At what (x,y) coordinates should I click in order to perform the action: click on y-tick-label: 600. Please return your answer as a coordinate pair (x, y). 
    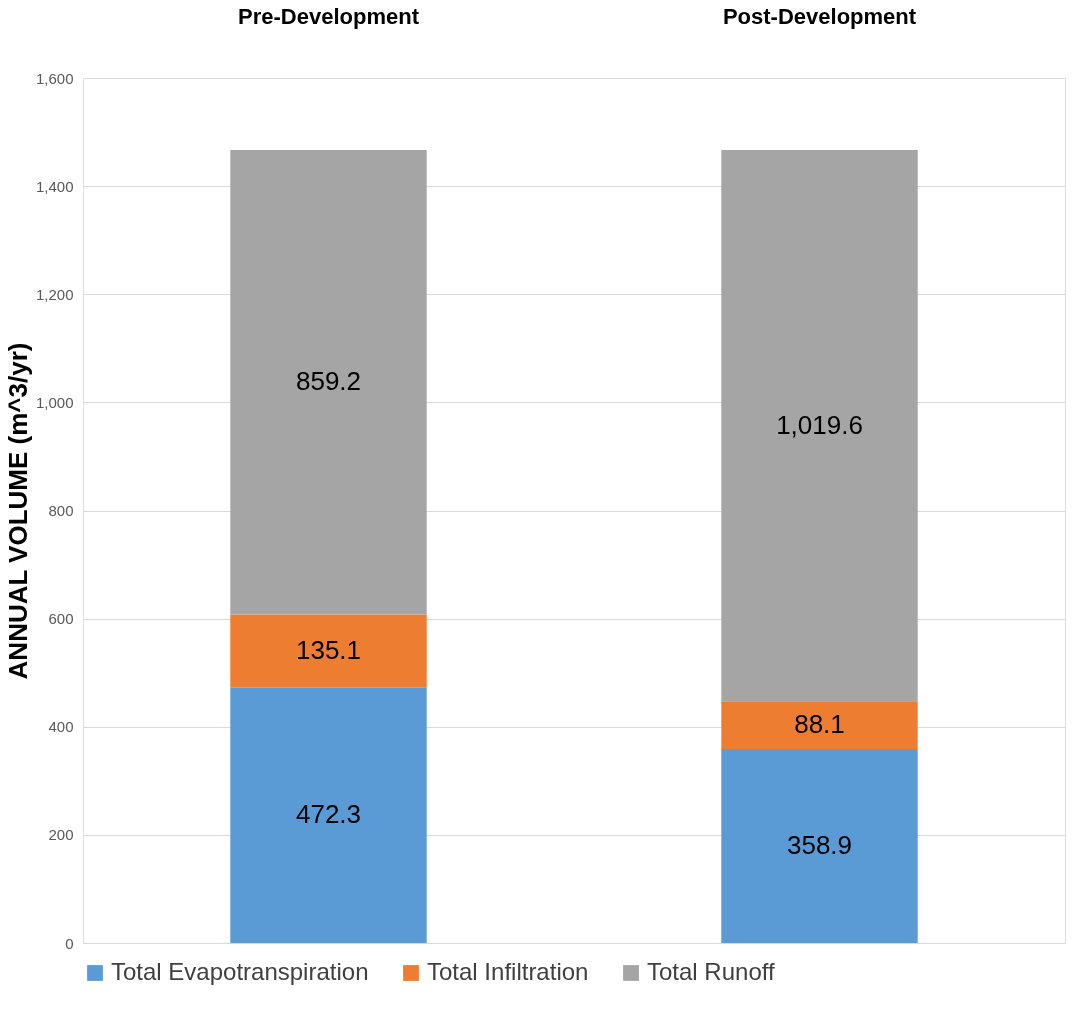
    Looking at the image, I should click on (61, 619).